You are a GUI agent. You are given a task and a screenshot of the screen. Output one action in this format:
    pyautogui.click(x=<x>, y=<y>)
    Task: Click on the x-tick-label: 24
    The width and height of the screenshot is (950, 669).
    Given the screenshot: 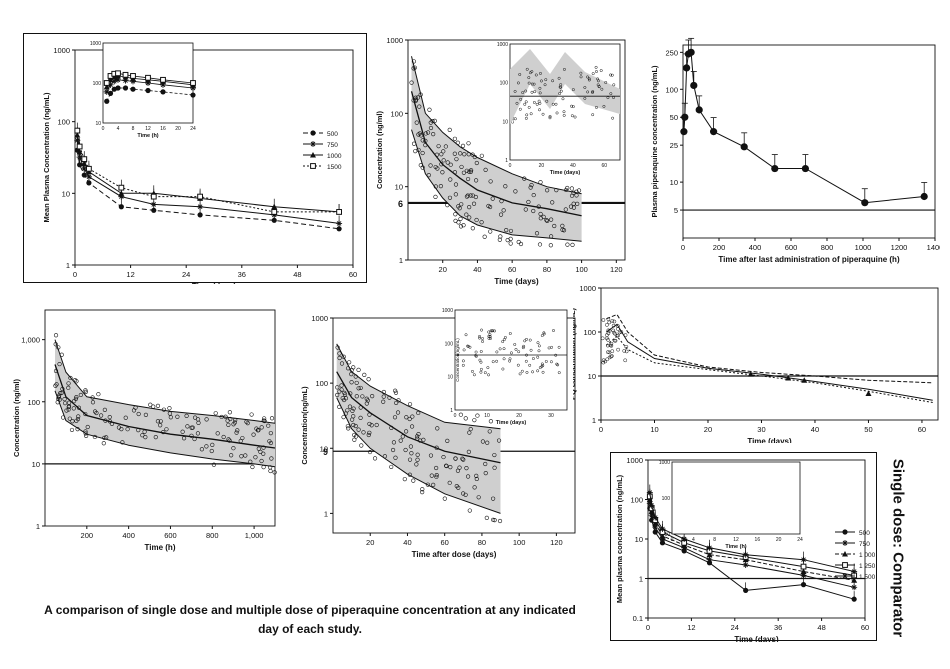 What is the action you would take?
    pyautogui.click(x=735, y=627)
    